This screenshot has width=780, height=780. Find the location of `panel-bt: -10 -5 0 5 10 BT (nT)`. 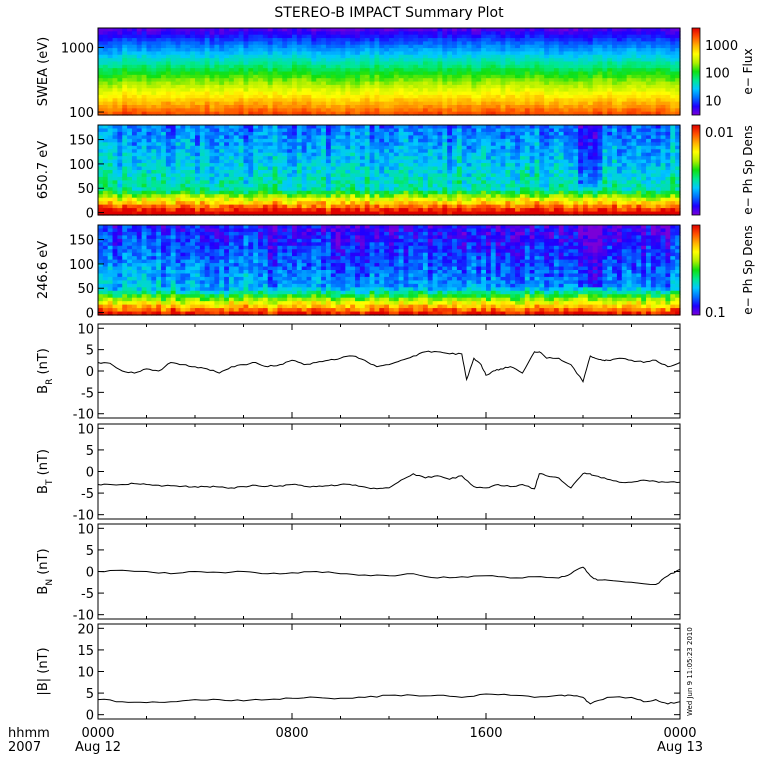

panel-bt: -10 -5 0 5 10 BT (nT) is located at coordinates (358, 473).